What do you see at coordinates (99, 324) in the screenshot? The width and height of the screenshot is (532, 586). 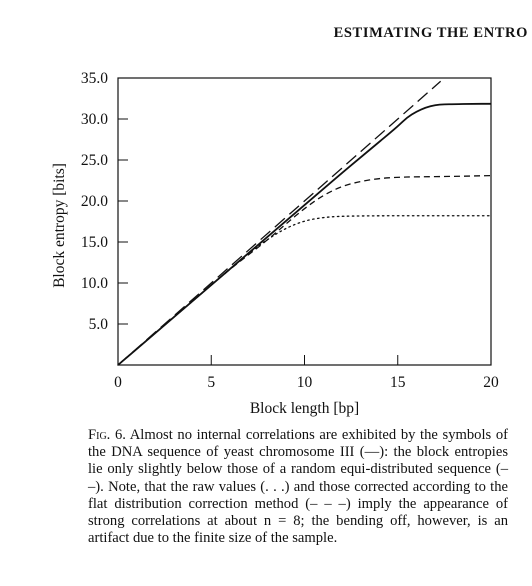 I see `y-tick-label: 5.0` at bounding box center [99, 324].